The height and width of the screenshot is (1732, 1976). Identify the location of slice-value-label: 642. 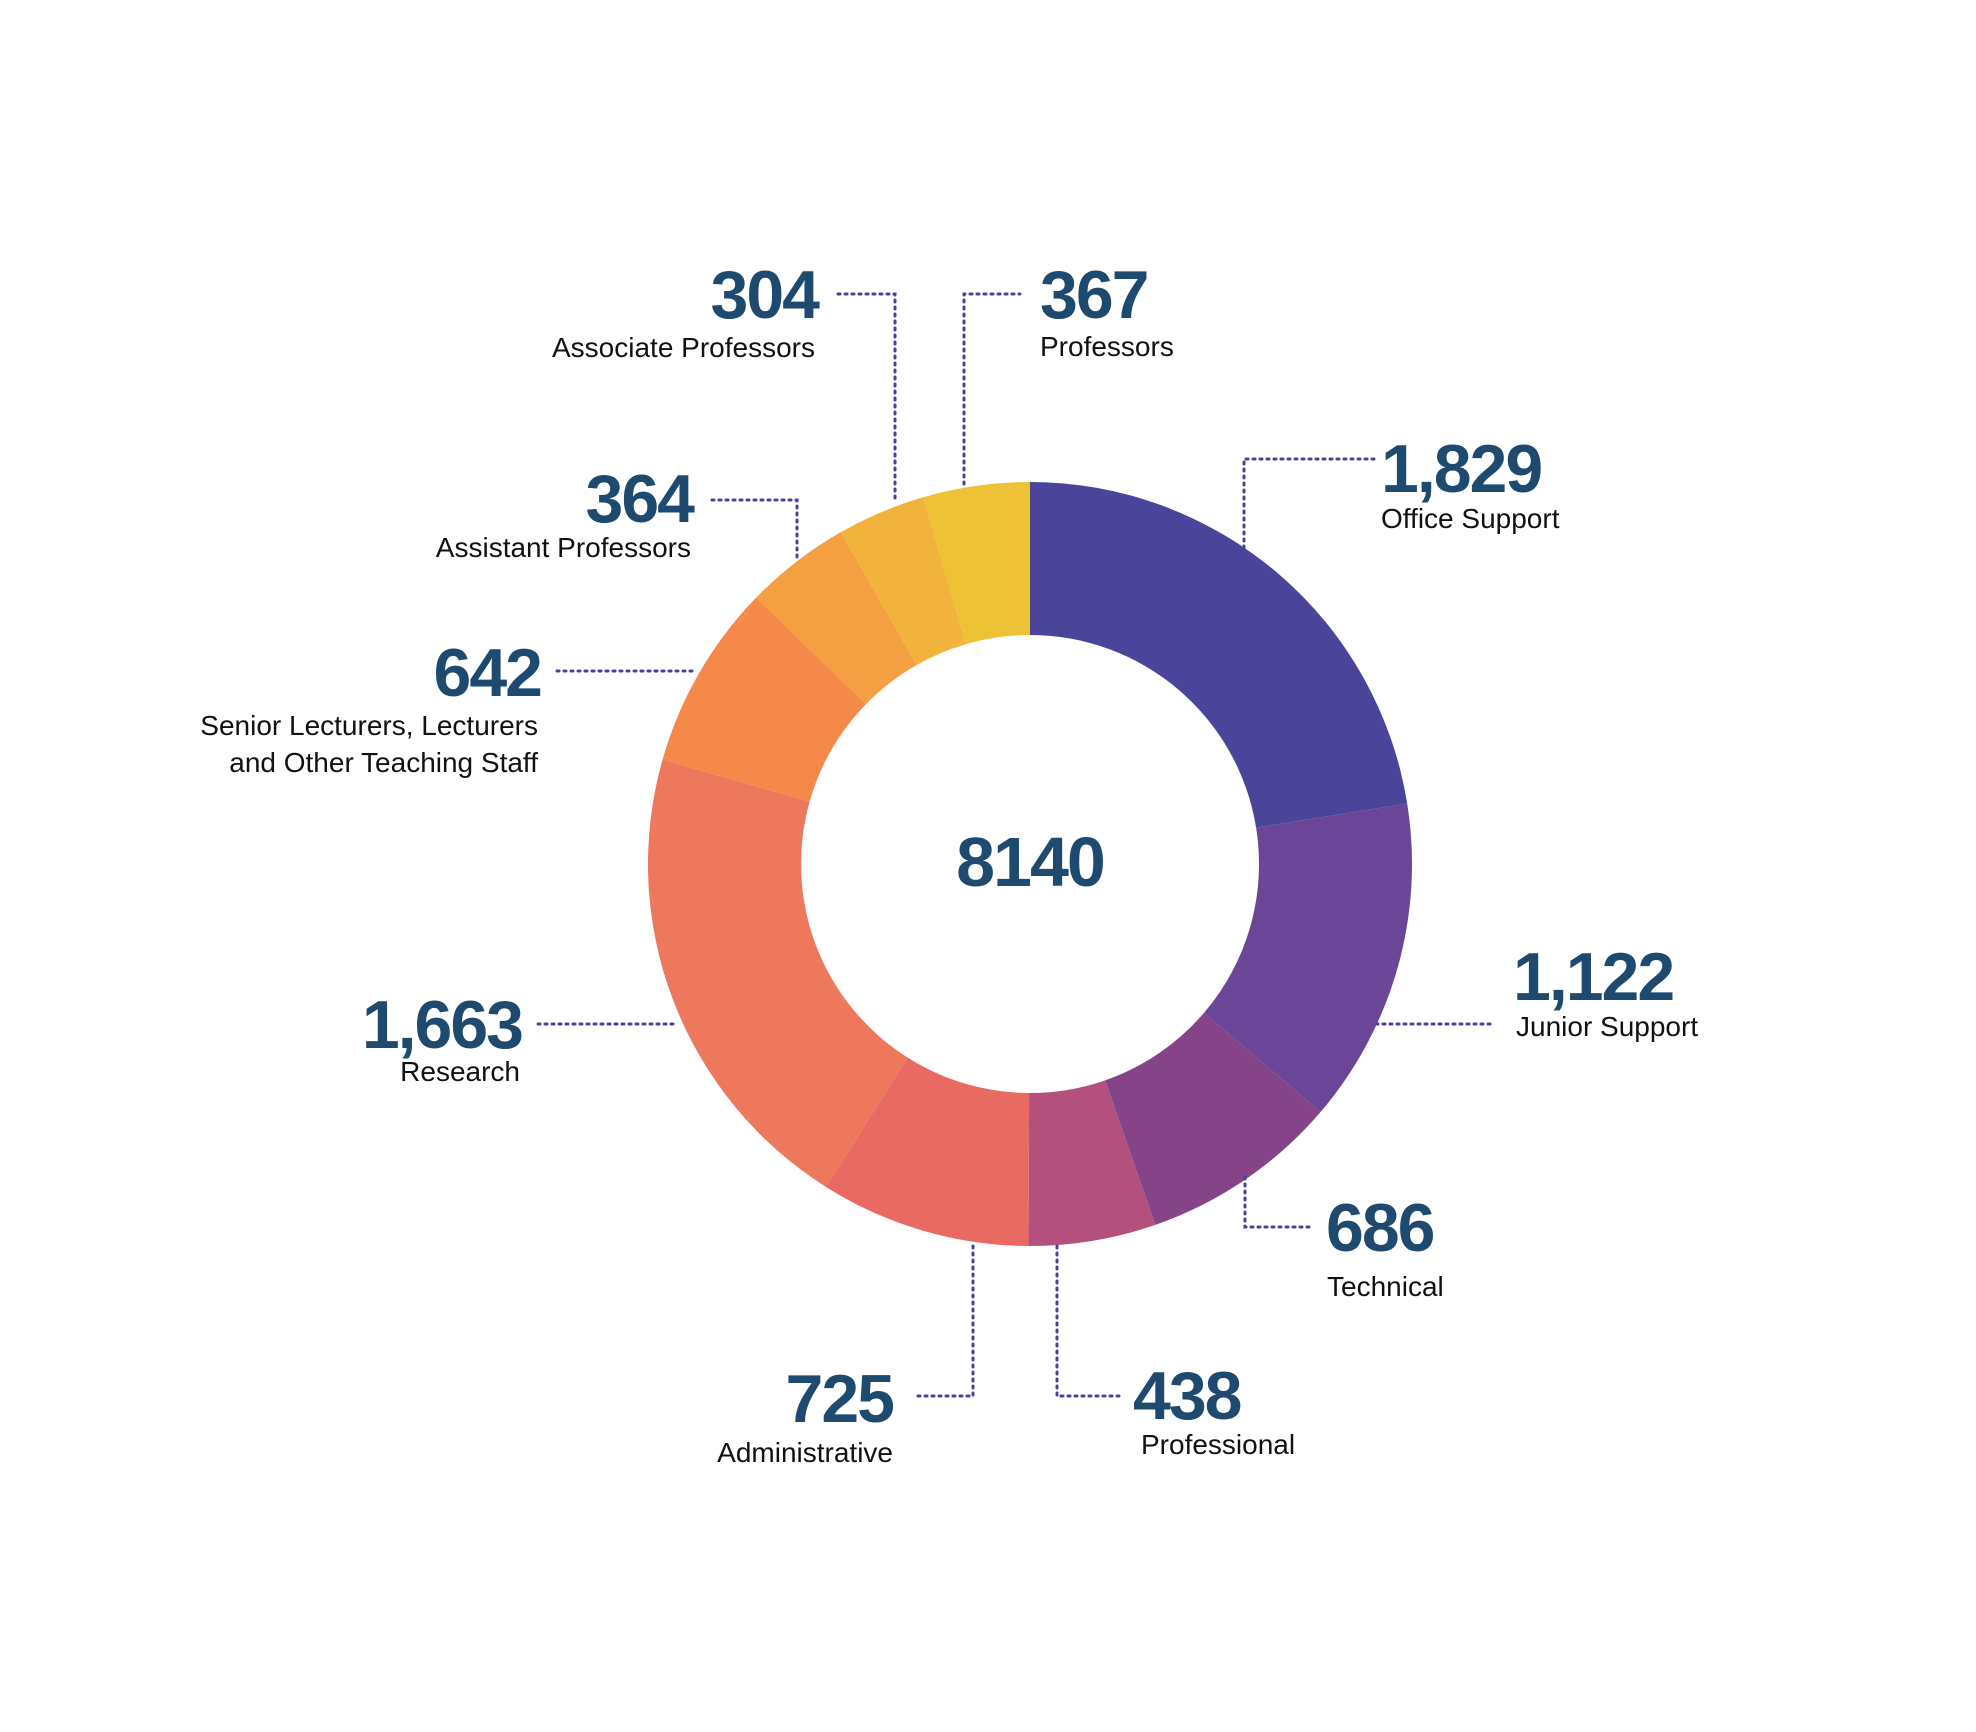
(488, 673).